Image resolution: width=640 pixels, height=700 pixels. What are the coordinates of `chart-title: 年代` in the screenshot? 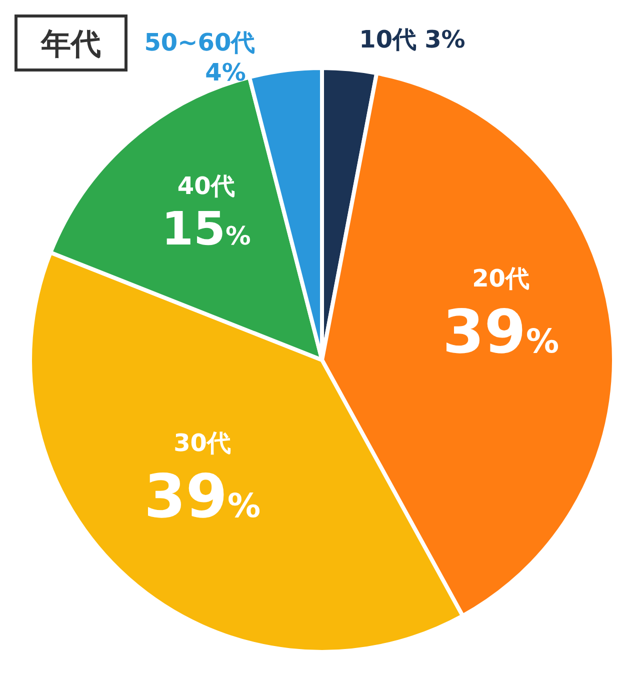 It's located at (70, 44).